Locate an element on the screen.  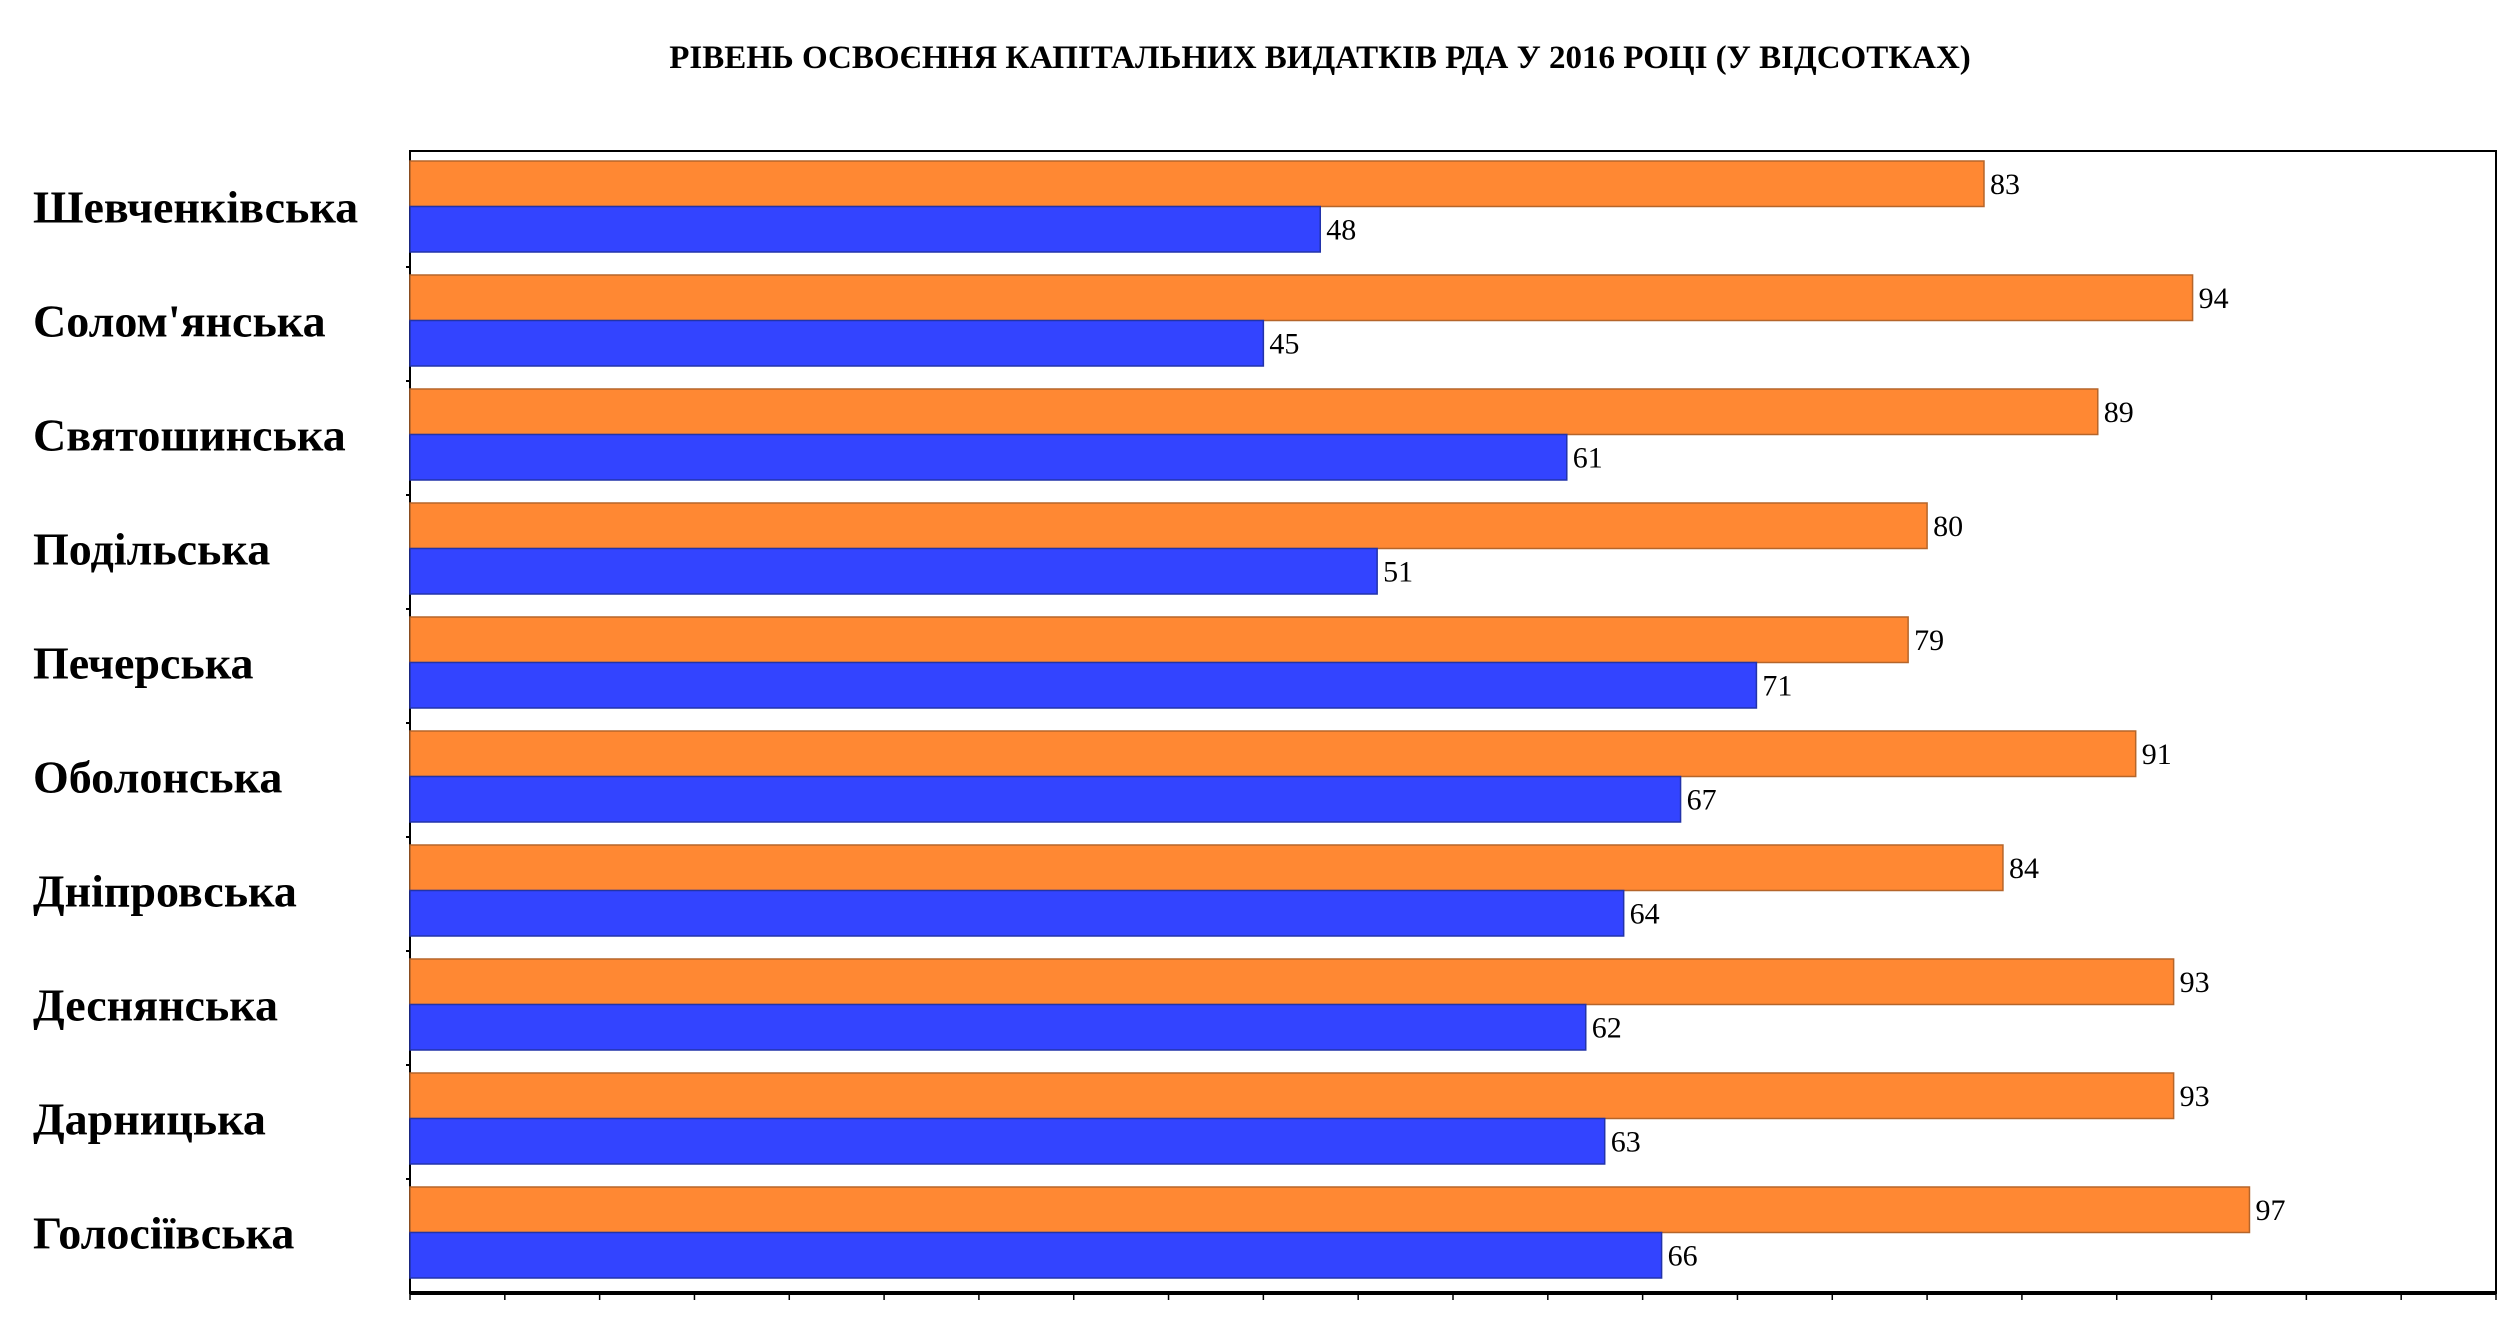
category-label: Печерська is located at coordinates (143, 663).